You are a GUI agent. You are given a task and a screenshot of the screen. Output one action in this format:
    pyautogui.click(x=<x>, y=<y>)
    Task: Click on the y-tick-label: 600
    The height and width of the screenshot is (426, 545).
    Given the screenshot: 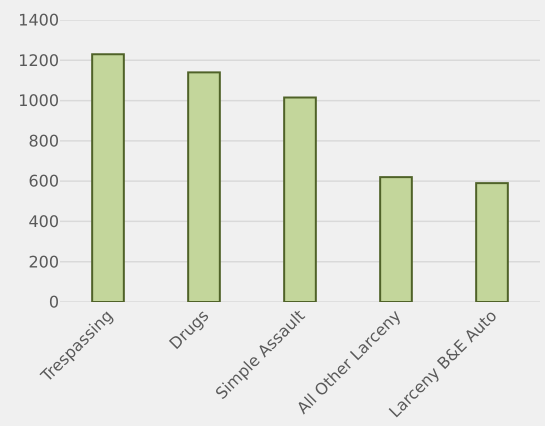 What is the action you would take?
    pyautogui.click(x=43, y=181)
    